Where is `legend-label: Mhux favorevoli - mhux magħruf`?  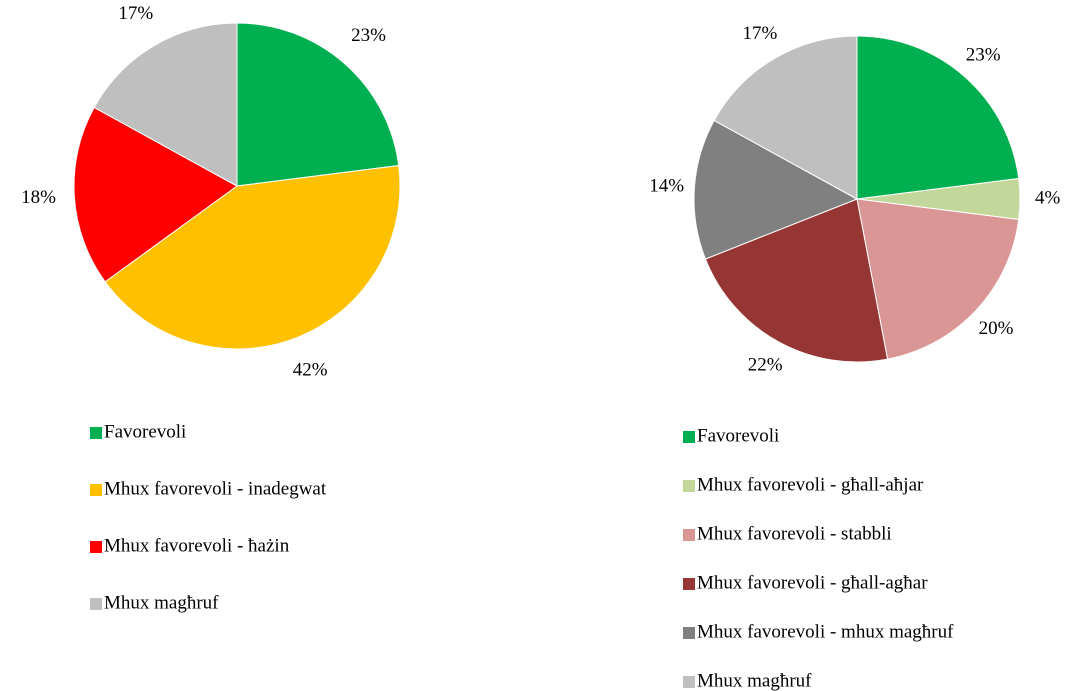
legend-label: Mhux favorevoli - mhux magħruf is located at coordinates (825, 631).